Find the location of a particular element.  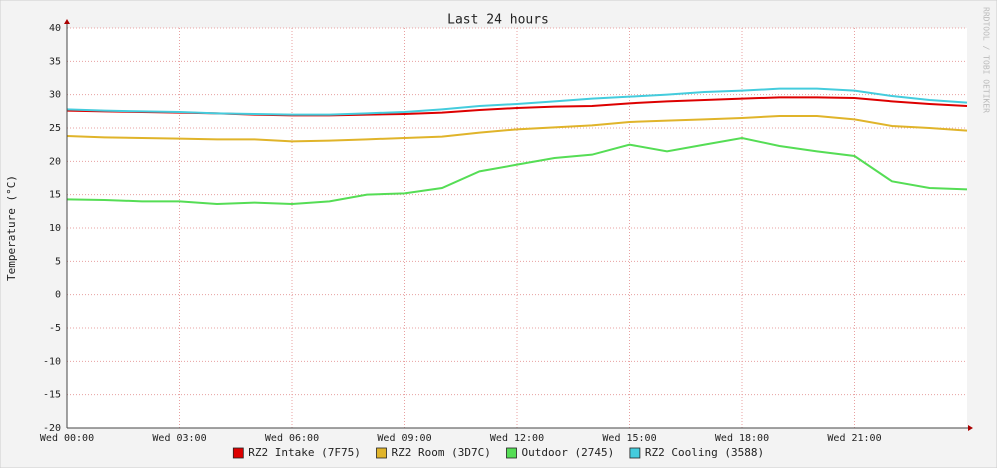

x-tick-label: Wed 03:00 is located at coordinates (179, 438).